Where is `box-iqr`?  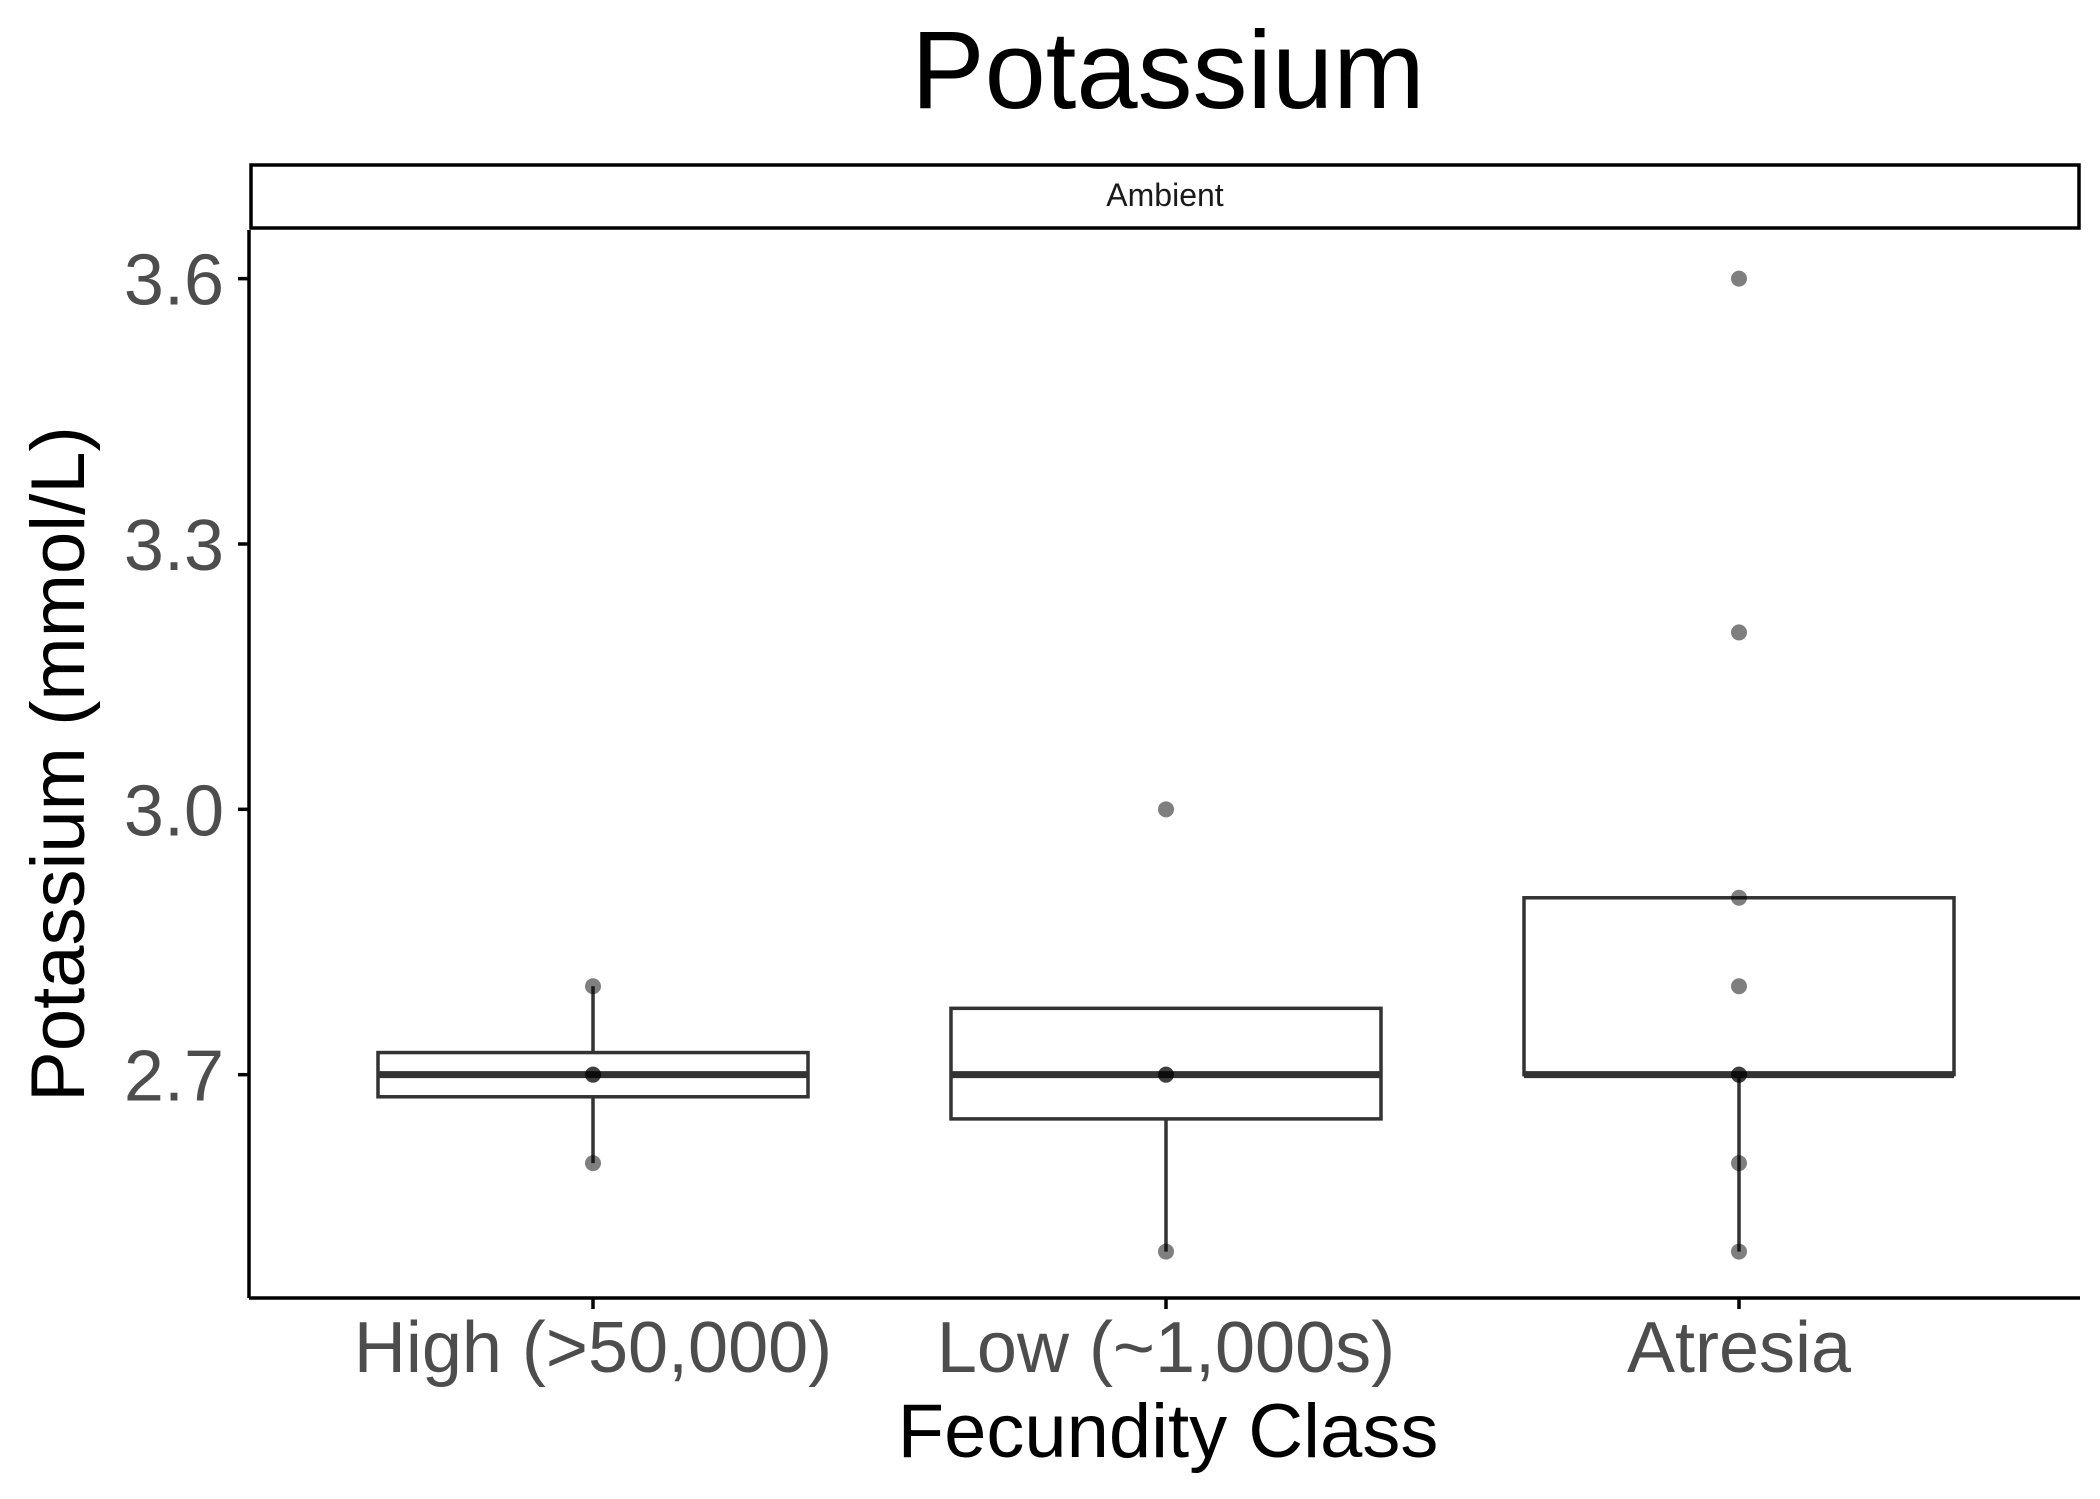 box-iqr is located at coordinates (1166, 1063).